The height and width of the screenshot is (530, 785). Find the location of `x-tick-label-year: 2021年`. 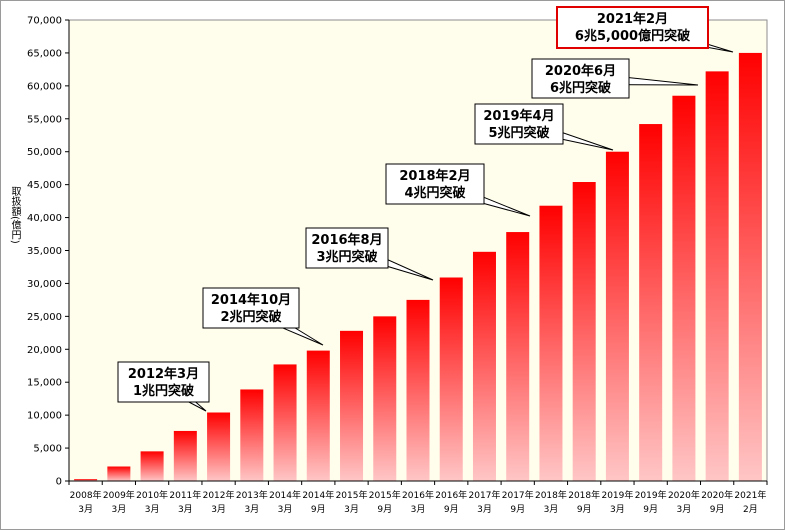

x-tick-label-year: 2021年 is located at coordinates (750, 495).